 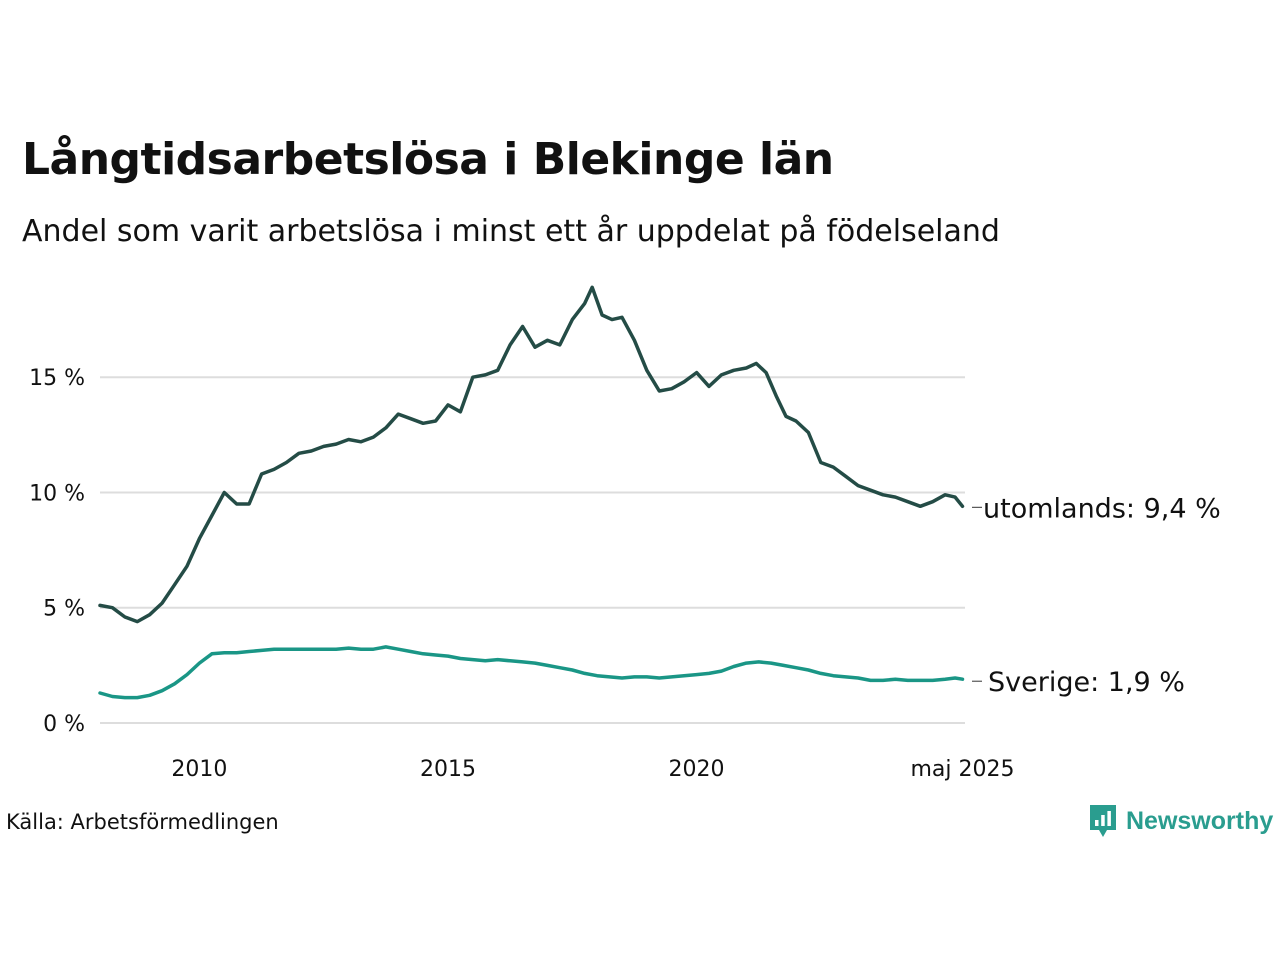 What do you see at coordinates (963, 769) in the screenshot?
I see `x-tick-label: maj 2025` at bounding box center [963, 769].